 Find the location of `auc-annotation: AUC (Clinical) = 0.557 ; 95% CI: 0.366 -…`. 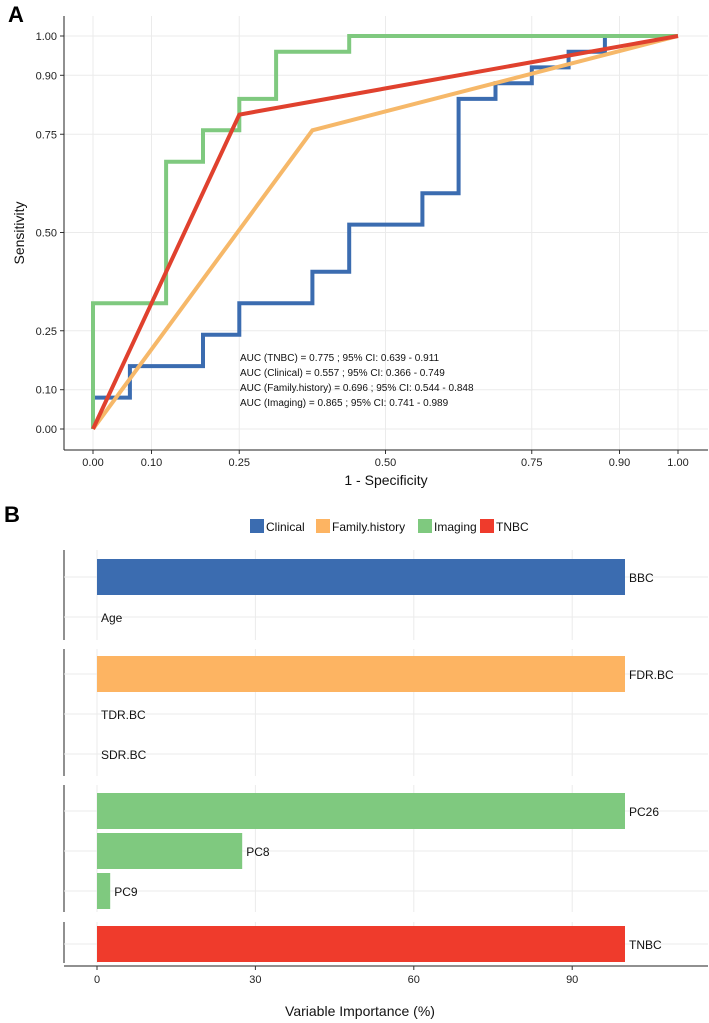

auc-annotation: AUC (Clinical) = 0.557 ; 95% CI: 0.366 -… is located at coordinates (342, 373).